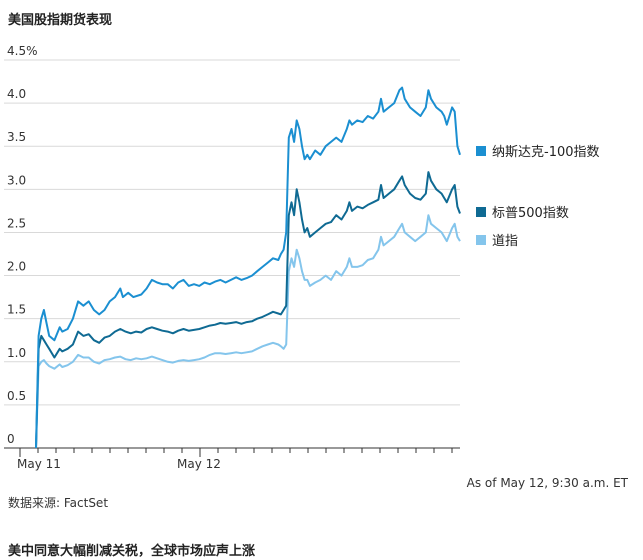 The height and width of the screenshot is (560, 643). What do you see at coordinates (22, 245) in the screenshot?
I see `y-axis-ticks: 0 0.5 1.0 1.5 2.0 2.5 3.0 3.5 4.0 4.5%` at bounding box center [22, 245].